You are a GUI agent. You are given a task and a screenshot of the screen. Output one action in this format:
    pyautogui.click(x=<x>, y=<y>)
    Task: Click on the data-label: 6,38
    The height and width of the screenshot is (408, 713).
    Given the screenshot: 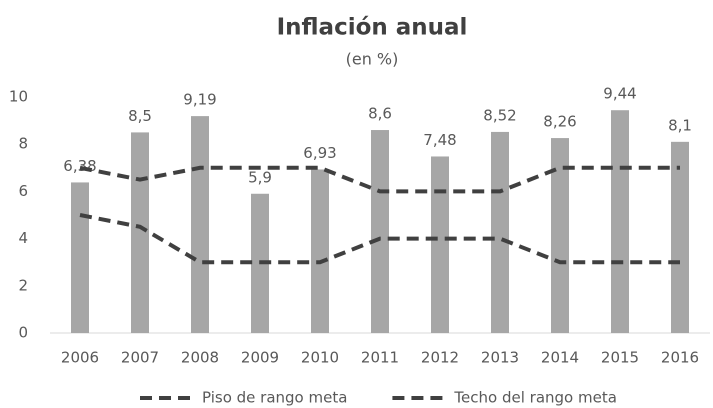 What is the action you would take?
    pyautogui.click(x=79, y=166)
    